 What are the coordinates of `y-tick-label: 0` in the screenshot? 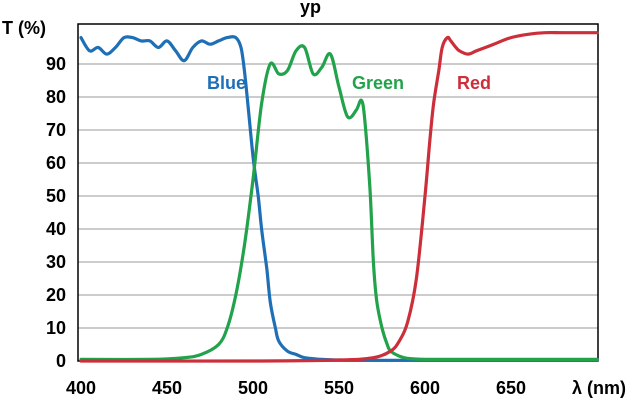 It's located at (61, 361).